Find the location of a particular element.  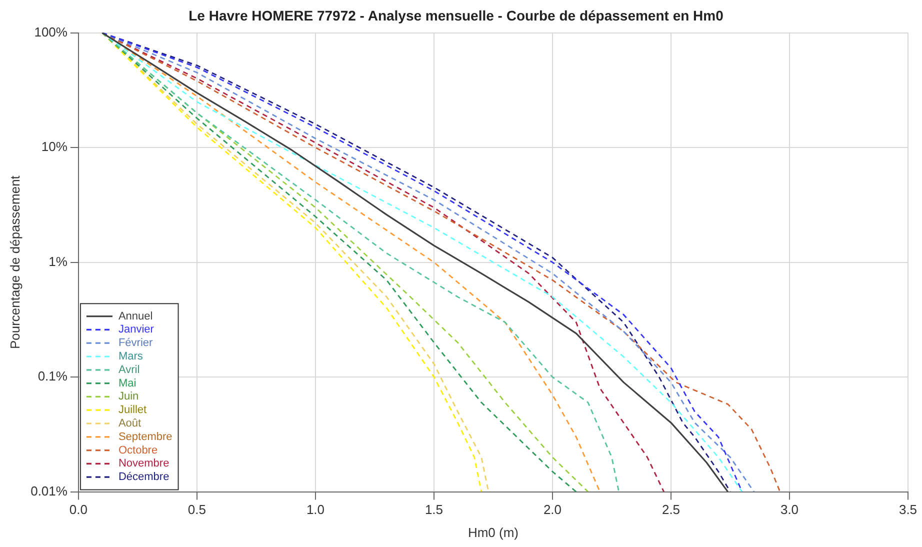

x-axis-title: Hm0 (m) is located at coordinates (493, 532).